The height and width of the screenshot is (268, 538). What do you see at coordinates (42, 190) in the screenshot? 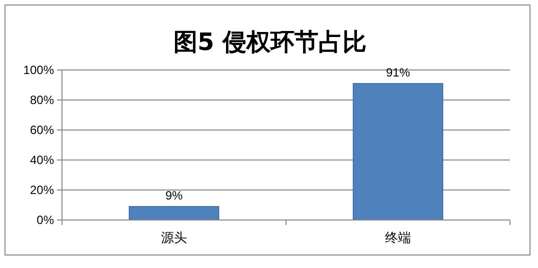
I see `y-tick-label: 20%` at bounding box center [42, 190].